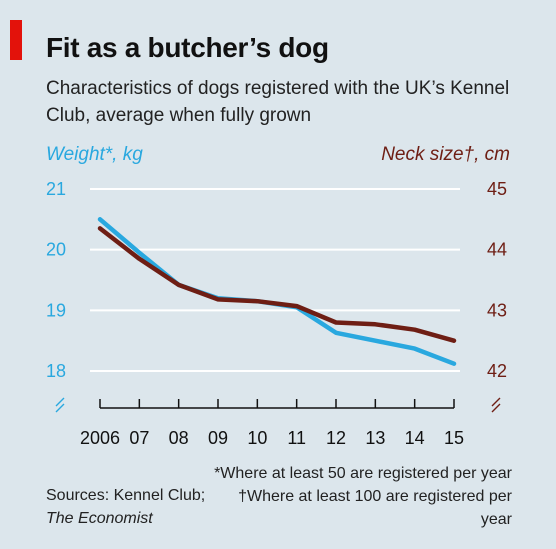 This screenshot has width=556, height=549. Describe the element at coordinates (497, 189) in the screenshot. I see `right-tick-label: 45` at that location.